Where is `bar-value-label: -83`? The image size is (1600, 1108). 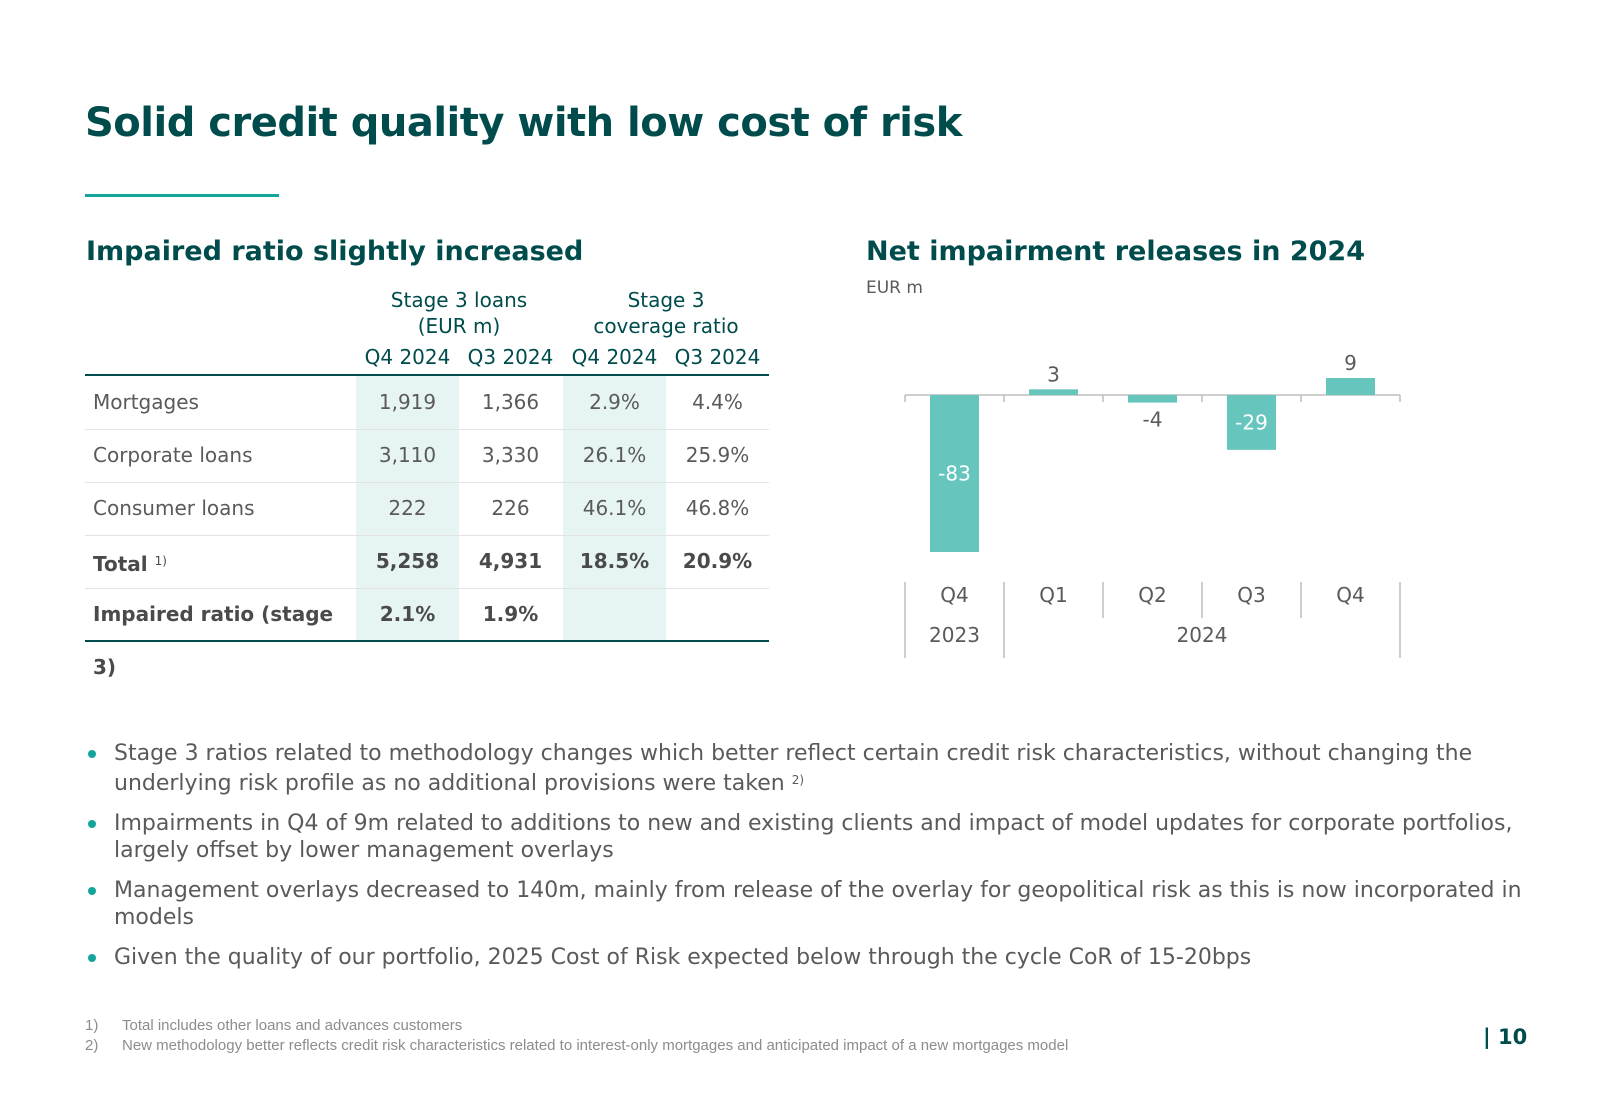 bar-value-label: -83 is located at coordinates (954, 474).